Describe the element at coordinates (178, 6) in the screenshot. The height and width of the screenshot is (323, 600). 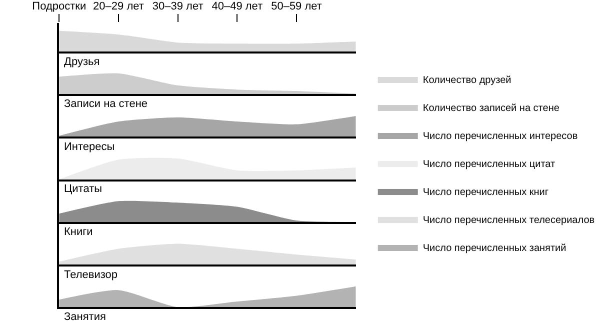
I see `x-tick-label: 30–39 лет` at that location.